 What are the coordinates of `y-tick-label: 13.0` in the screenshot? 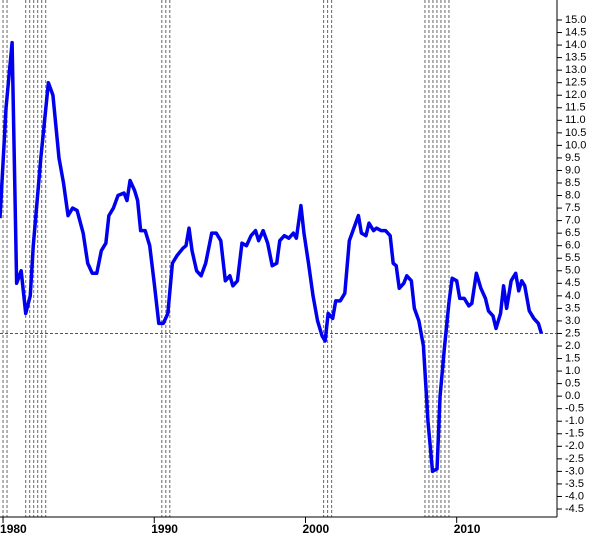 It's located at (575, 70).